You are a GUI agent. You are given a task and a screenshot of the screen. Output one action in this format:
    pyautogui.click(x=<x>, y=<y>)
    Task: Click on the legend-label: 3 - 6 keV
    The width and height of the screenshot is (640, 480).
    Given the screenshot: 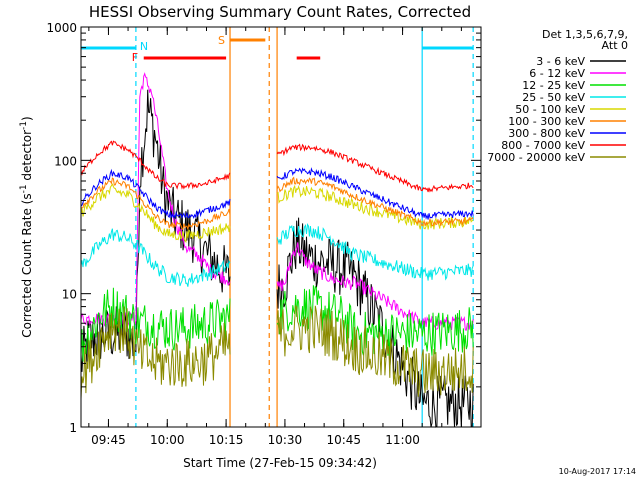 What is the action you would take?
    pyautogui.click(x=560, y=61)
    